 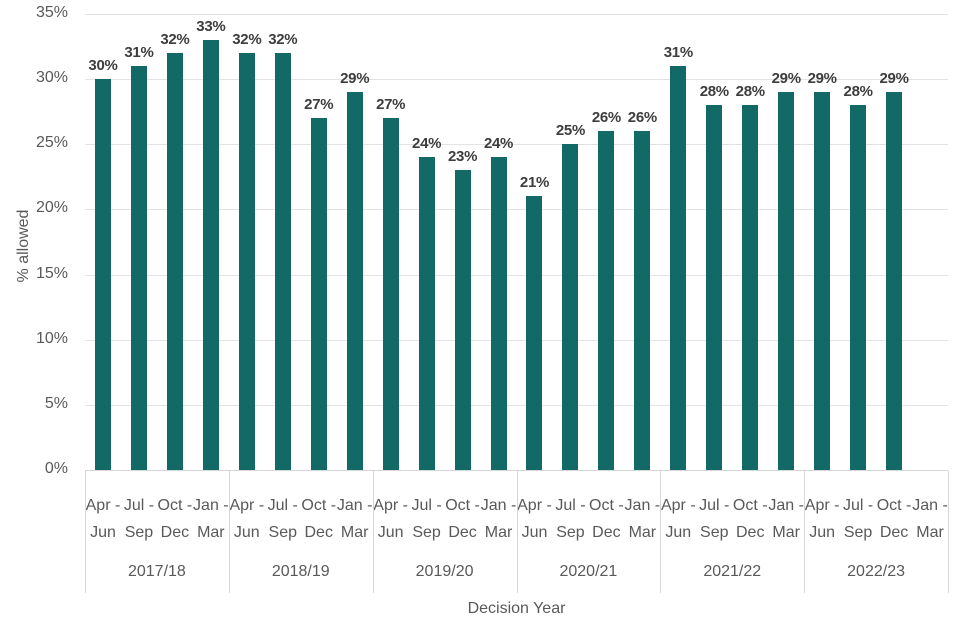 What do you see at coordinates (300, 571) in the screenshot?
I see `year-label: 2018/19` at bounding box center [300, 571].